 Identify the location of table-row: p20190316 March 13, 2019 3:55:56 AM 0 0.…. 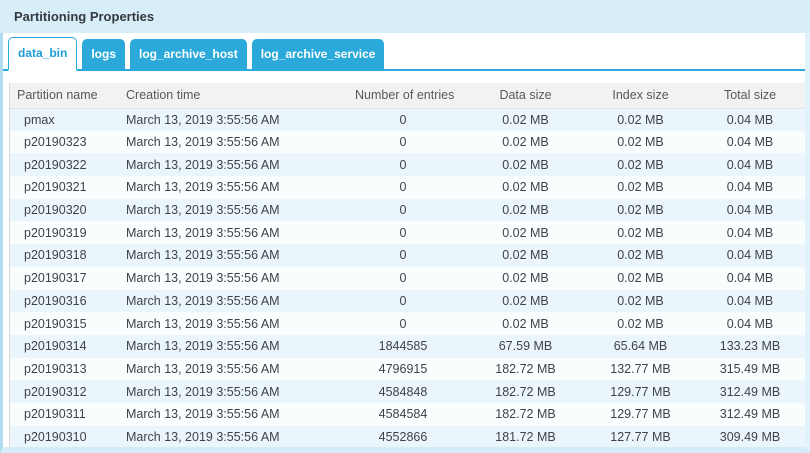
(407, 301).